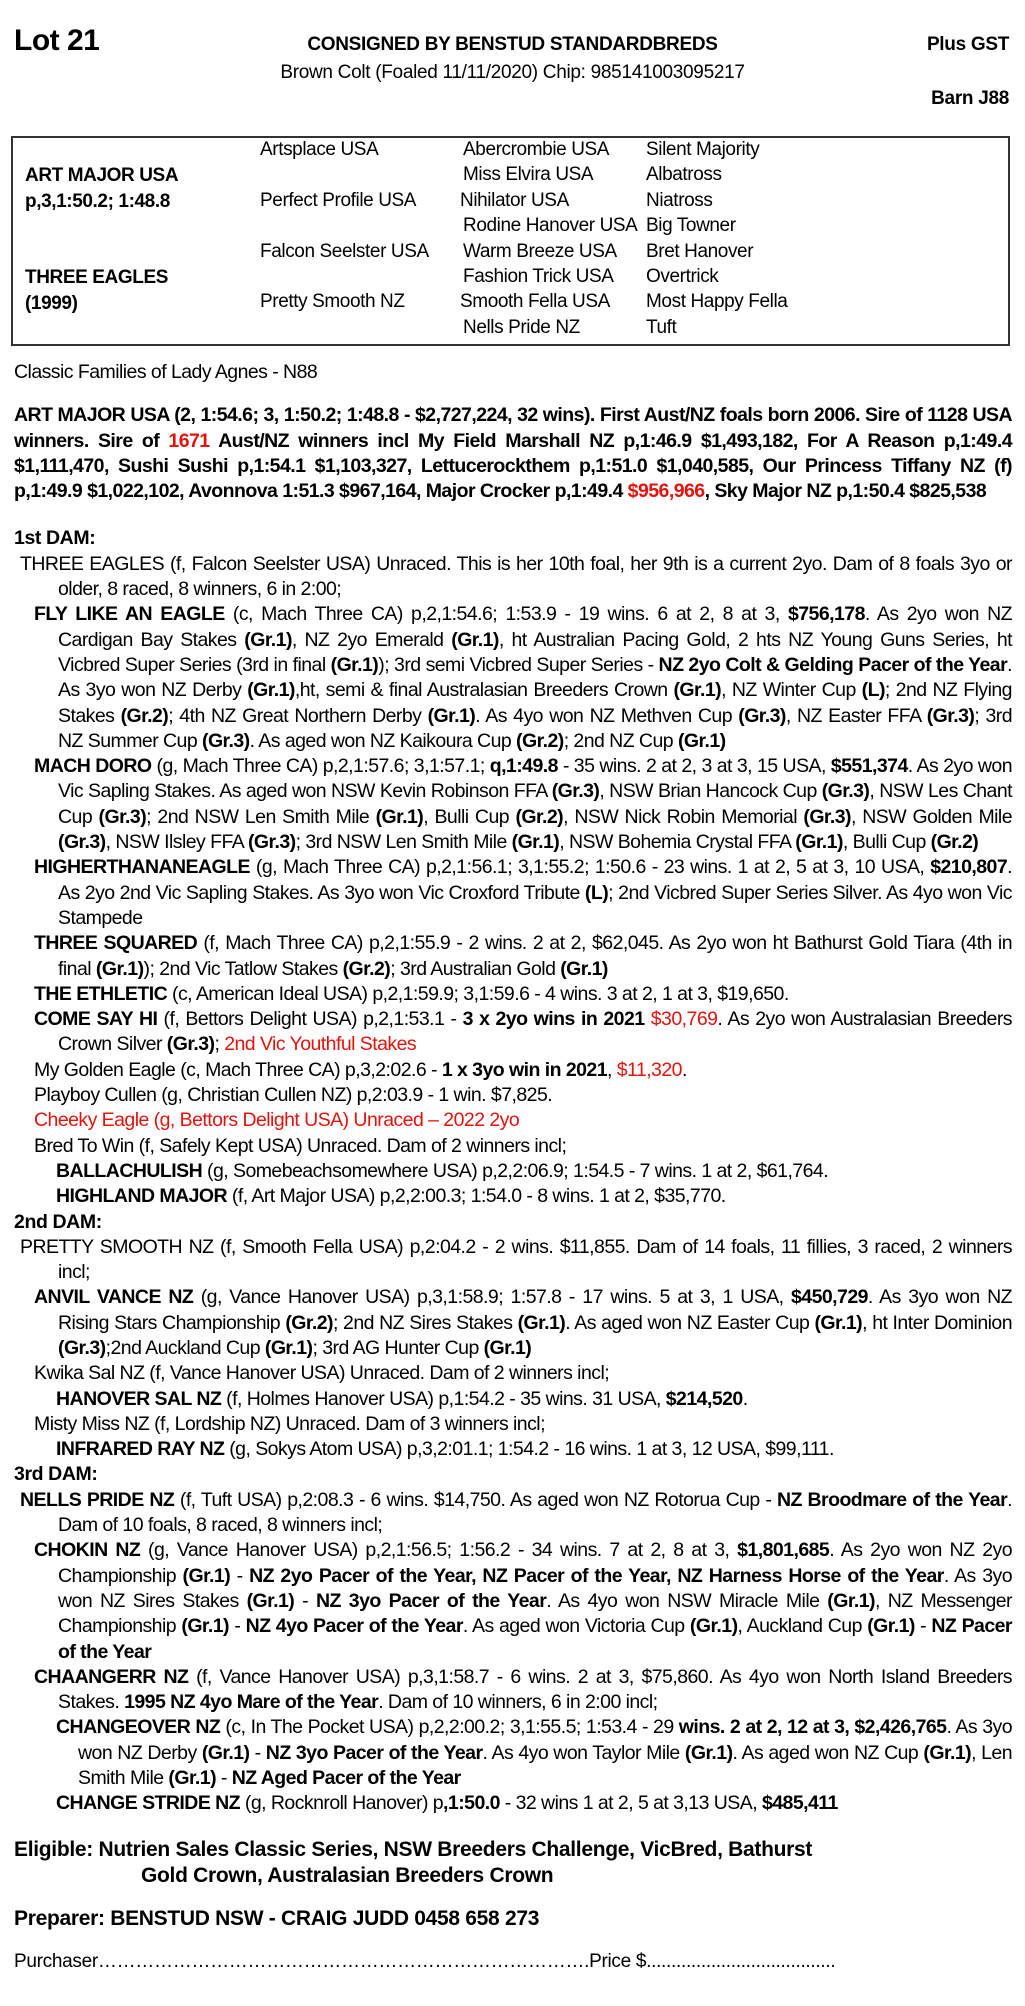  I want to click on pedigree-gen4: Most Happy Fella, so click(717, 302).